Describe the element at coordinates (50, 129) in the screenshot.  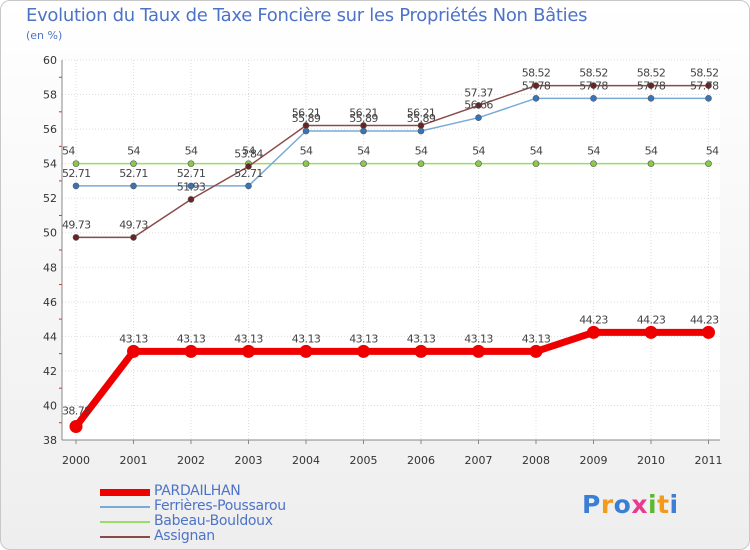
I see `y-tick-label: 56` at that location.